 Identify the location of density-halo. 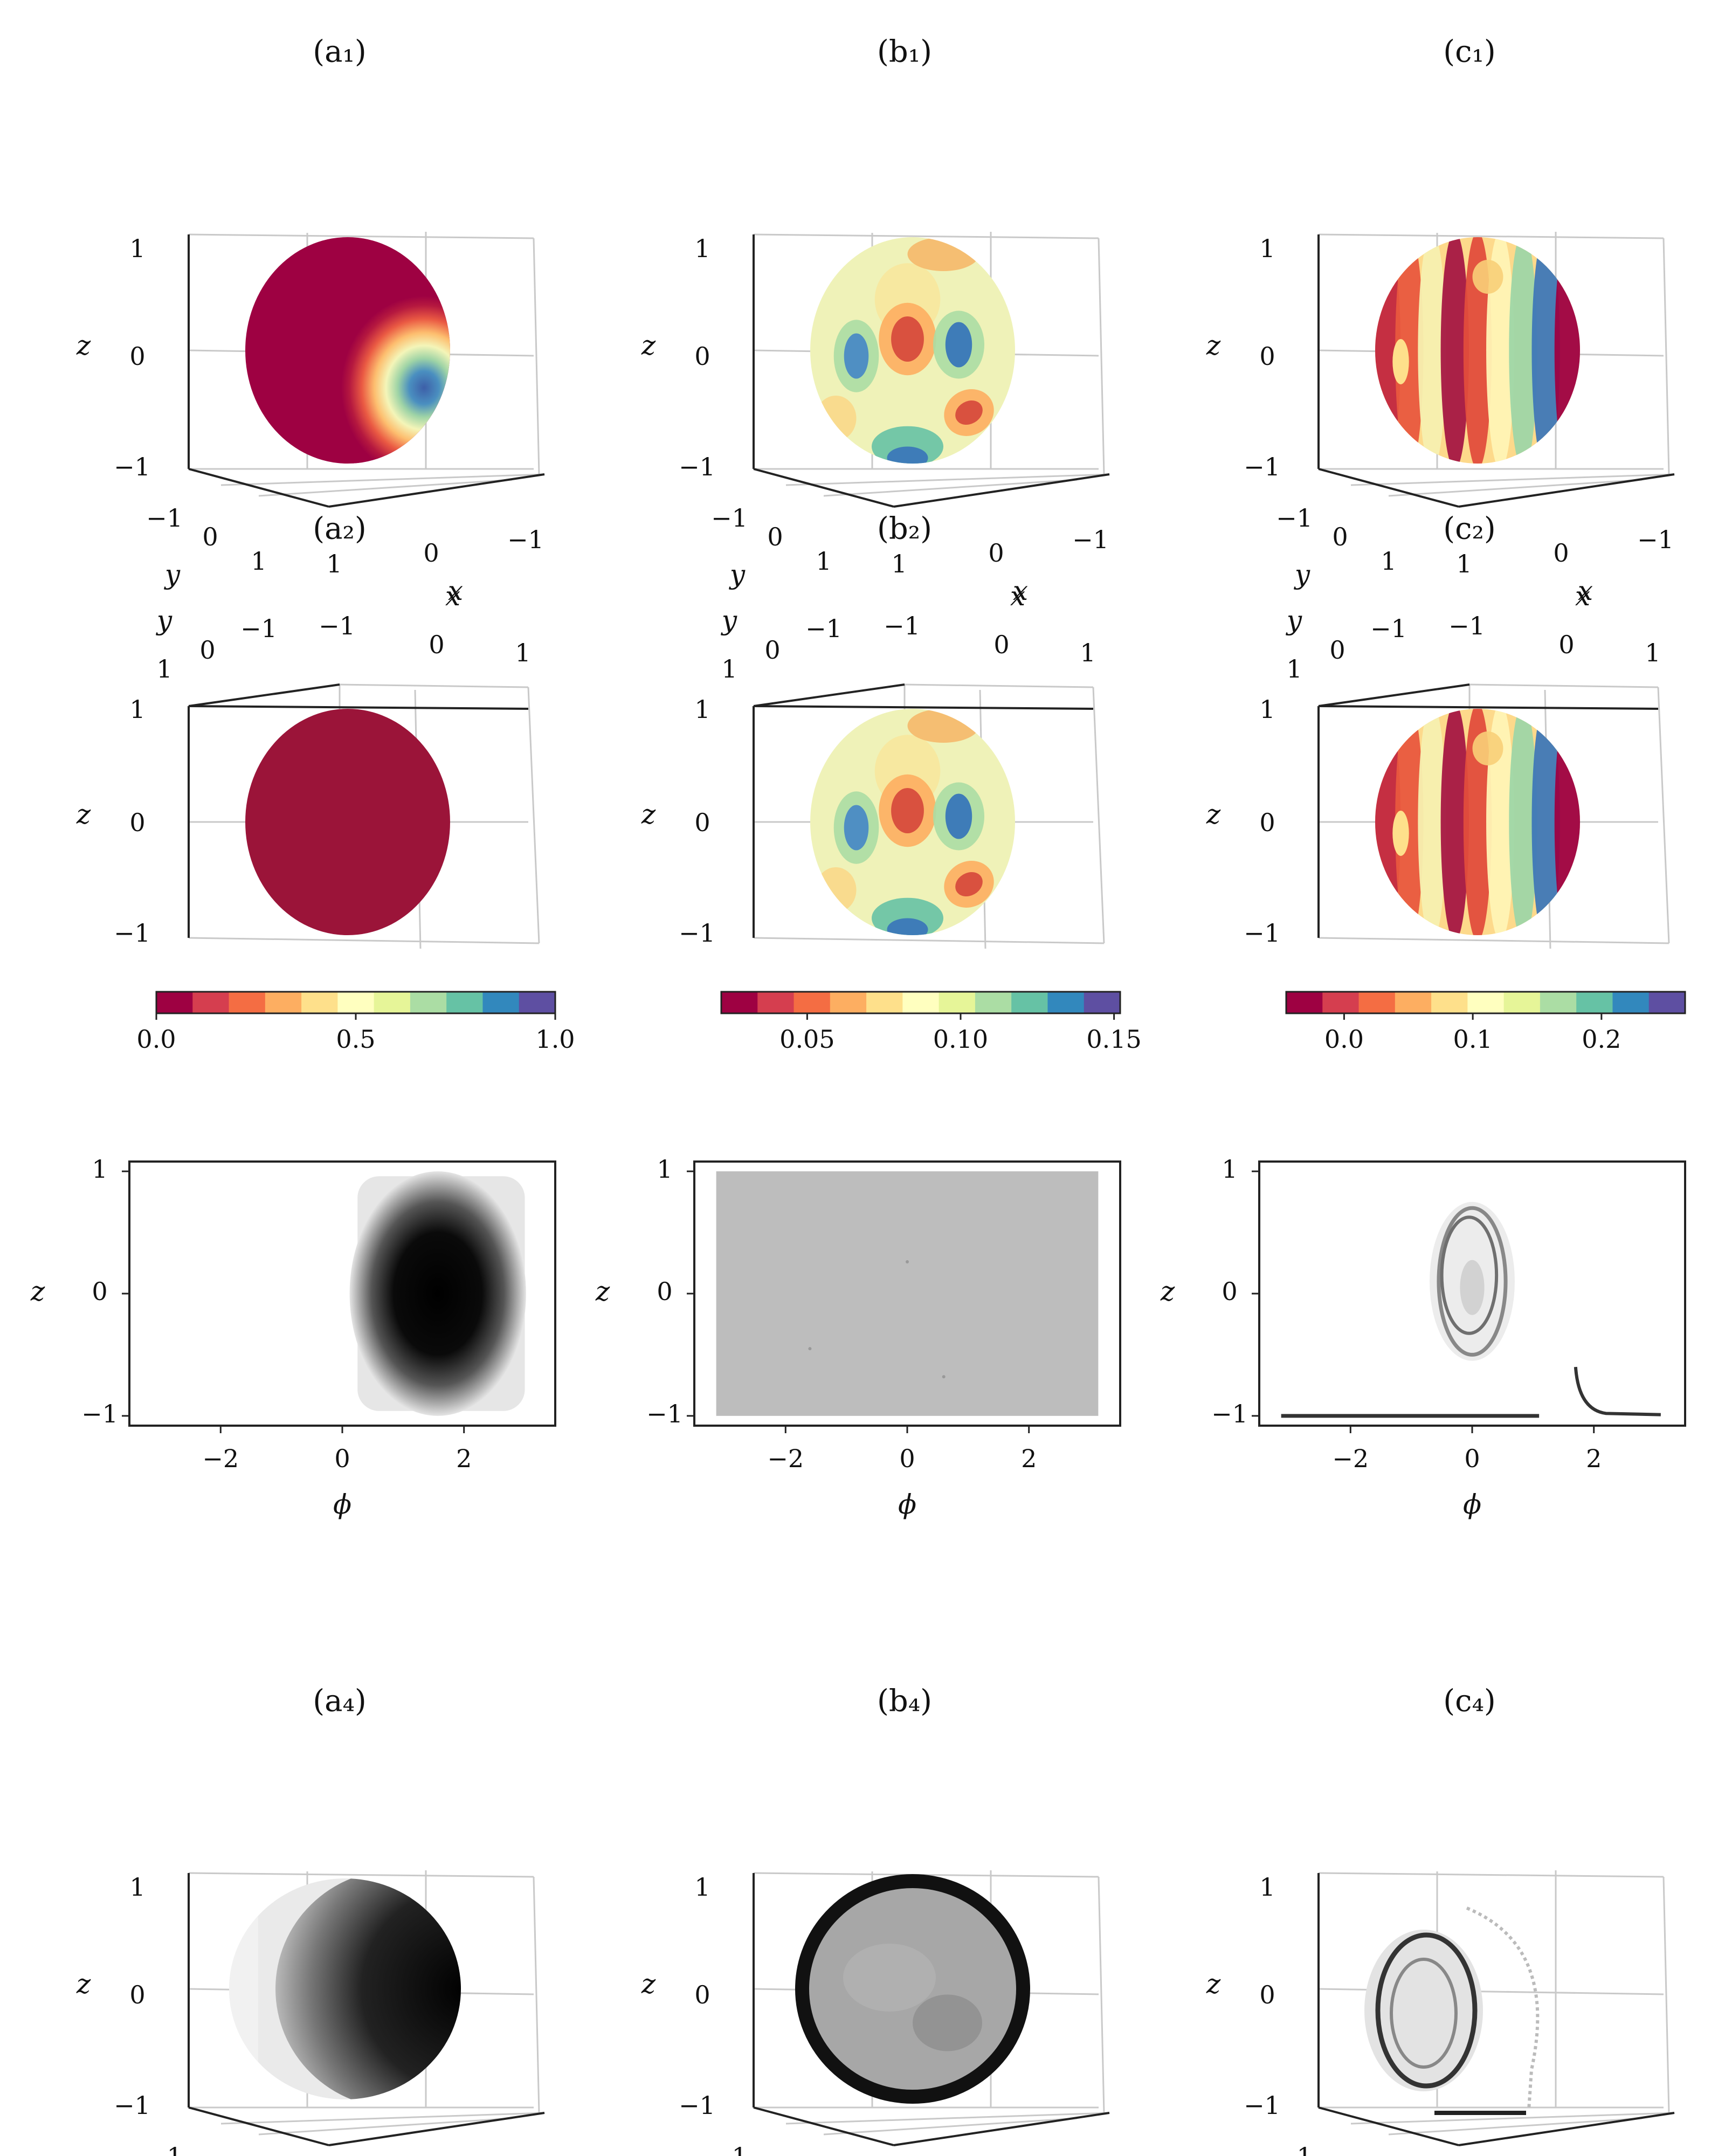
(1423, 2010).